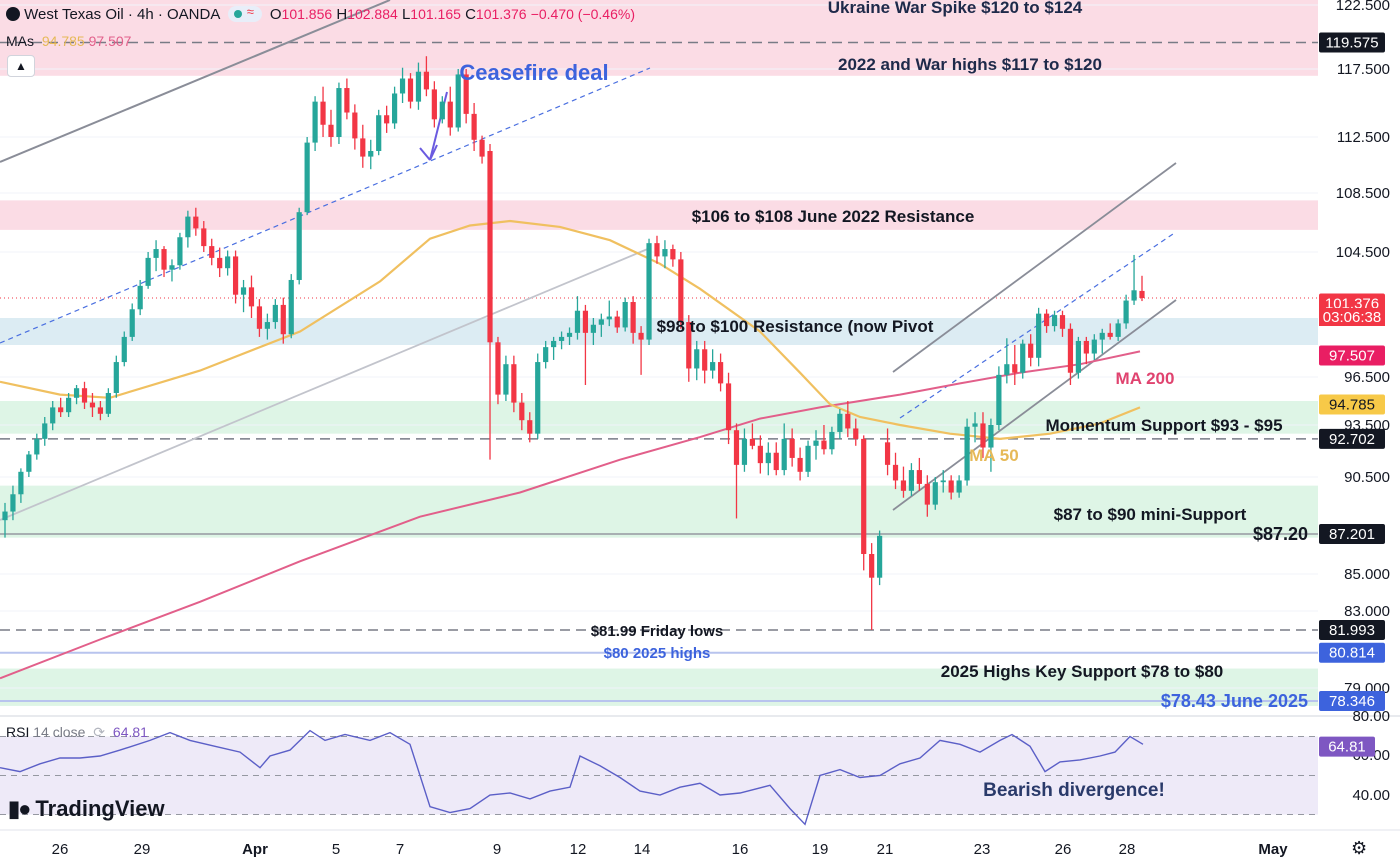 This screenshot has height=863, width=1400. What do you see at coordinates (1352, 534) in the screenshot?
I see `price-tag: 87.201` at bounding box center [1352, 534].